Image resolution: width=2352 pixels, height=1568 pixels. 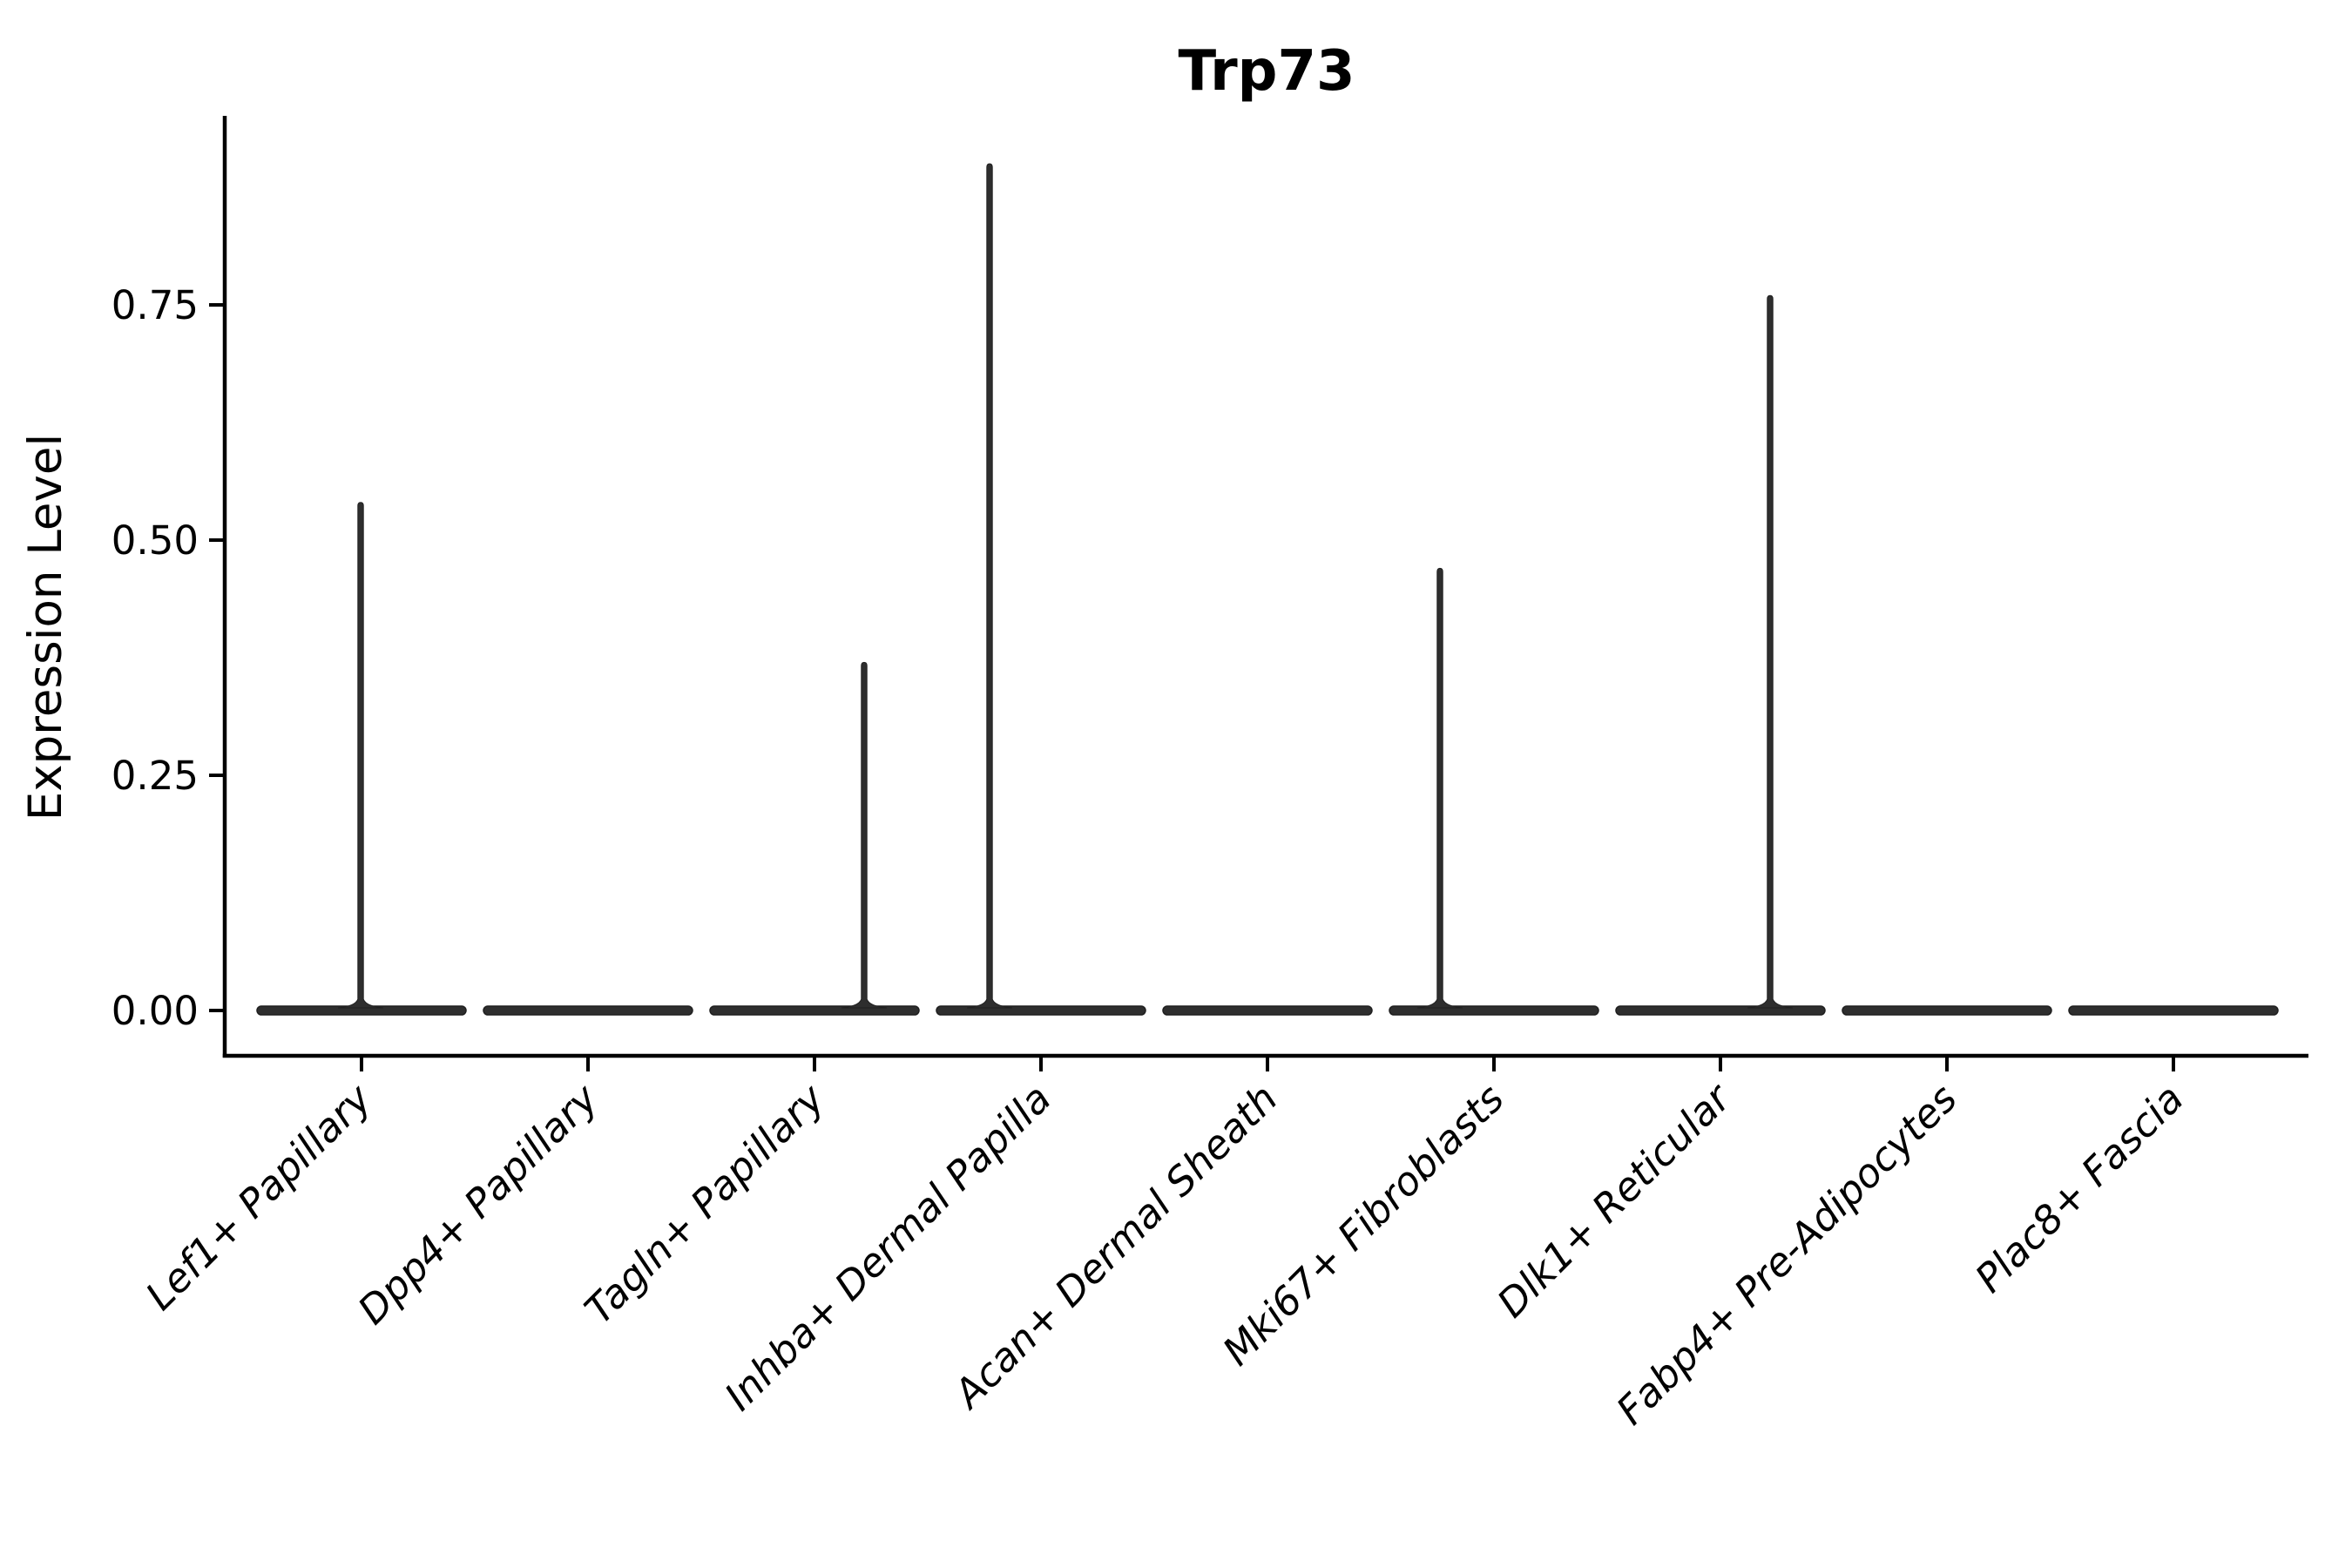 I want to click on y-tick-label: 0.75, so click(x=155, y=305).